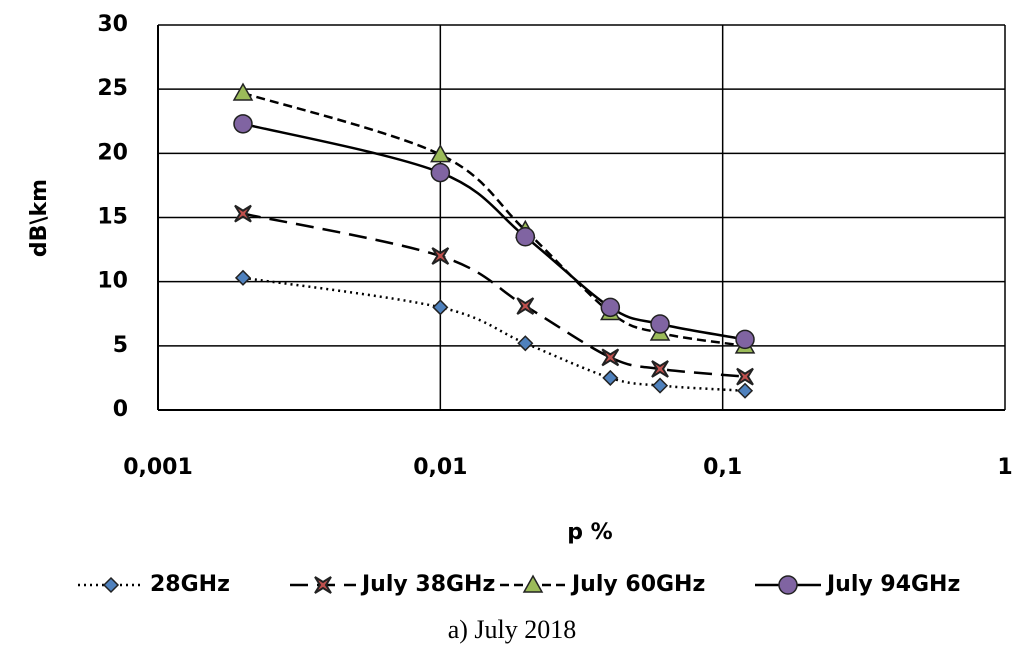 The width and height of the screenshot is (1025, 657). What do you see at coordinates (722, 467) in the screenshot?
I see `x-tick-label: 0,1` at bounding box center [722, 467].